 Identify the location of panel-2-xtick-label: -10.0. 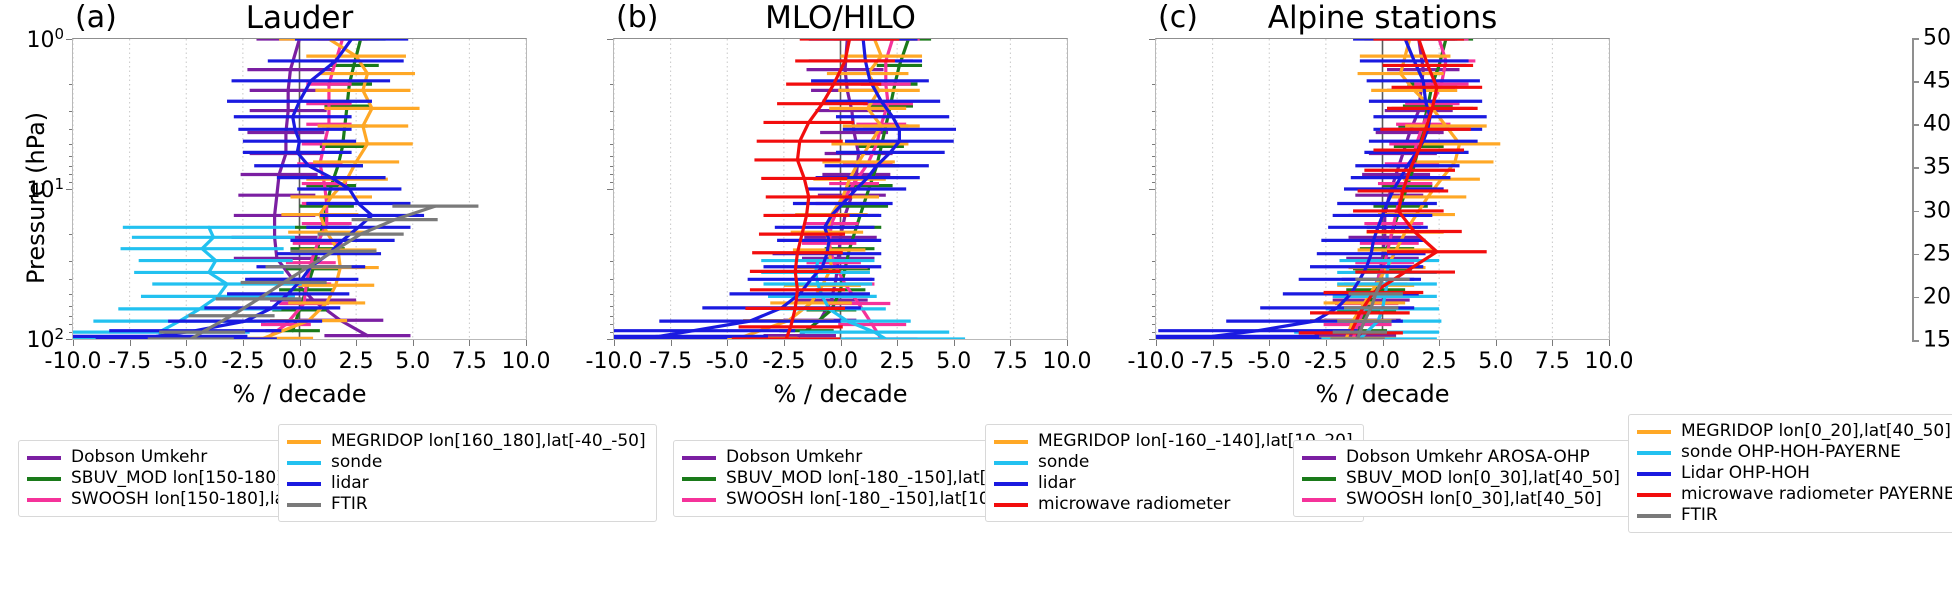
(614, 361).